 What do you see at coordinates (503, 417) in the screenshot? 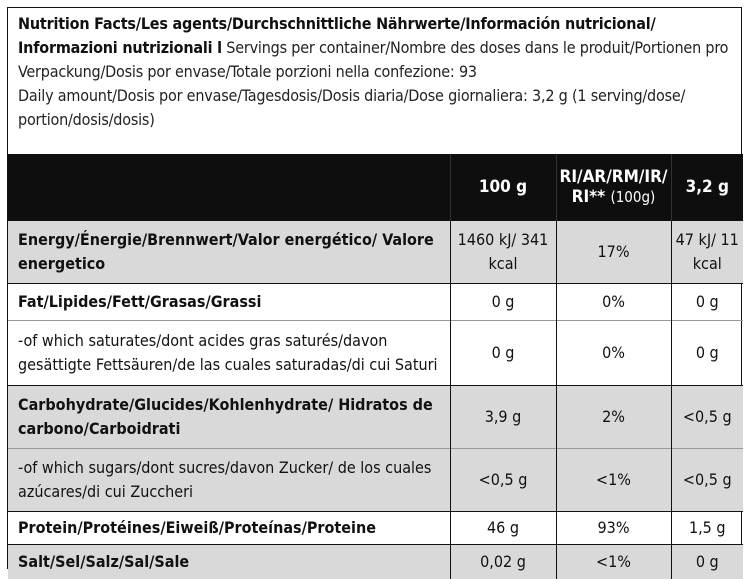
I see `cell-per100: 3,9 g` at bounding box center [503, 417].